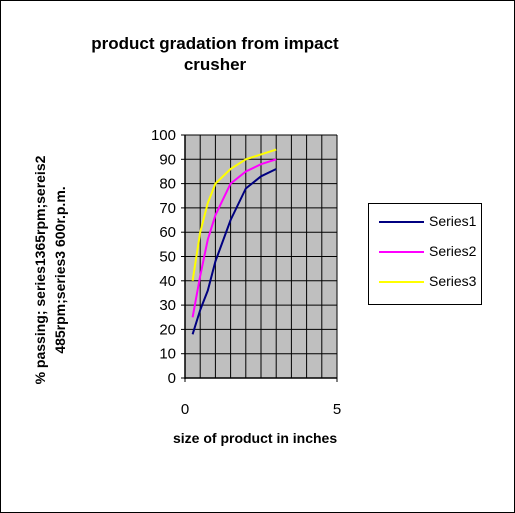 This screenshot has width=515, height=513. I want to click on y-tick-label: 60, so click(167, 232).